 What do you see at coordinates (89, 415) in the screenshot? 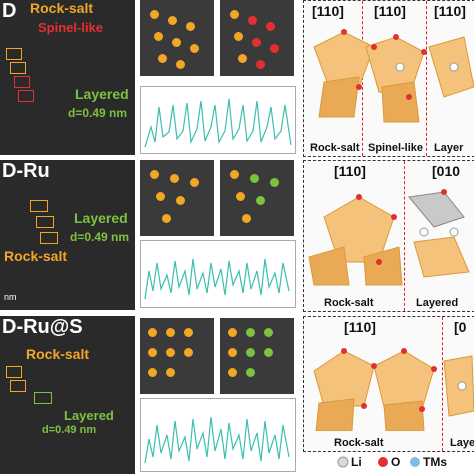
I see `phase-label-layered-3: Layered` at bounding box center [89, 415].